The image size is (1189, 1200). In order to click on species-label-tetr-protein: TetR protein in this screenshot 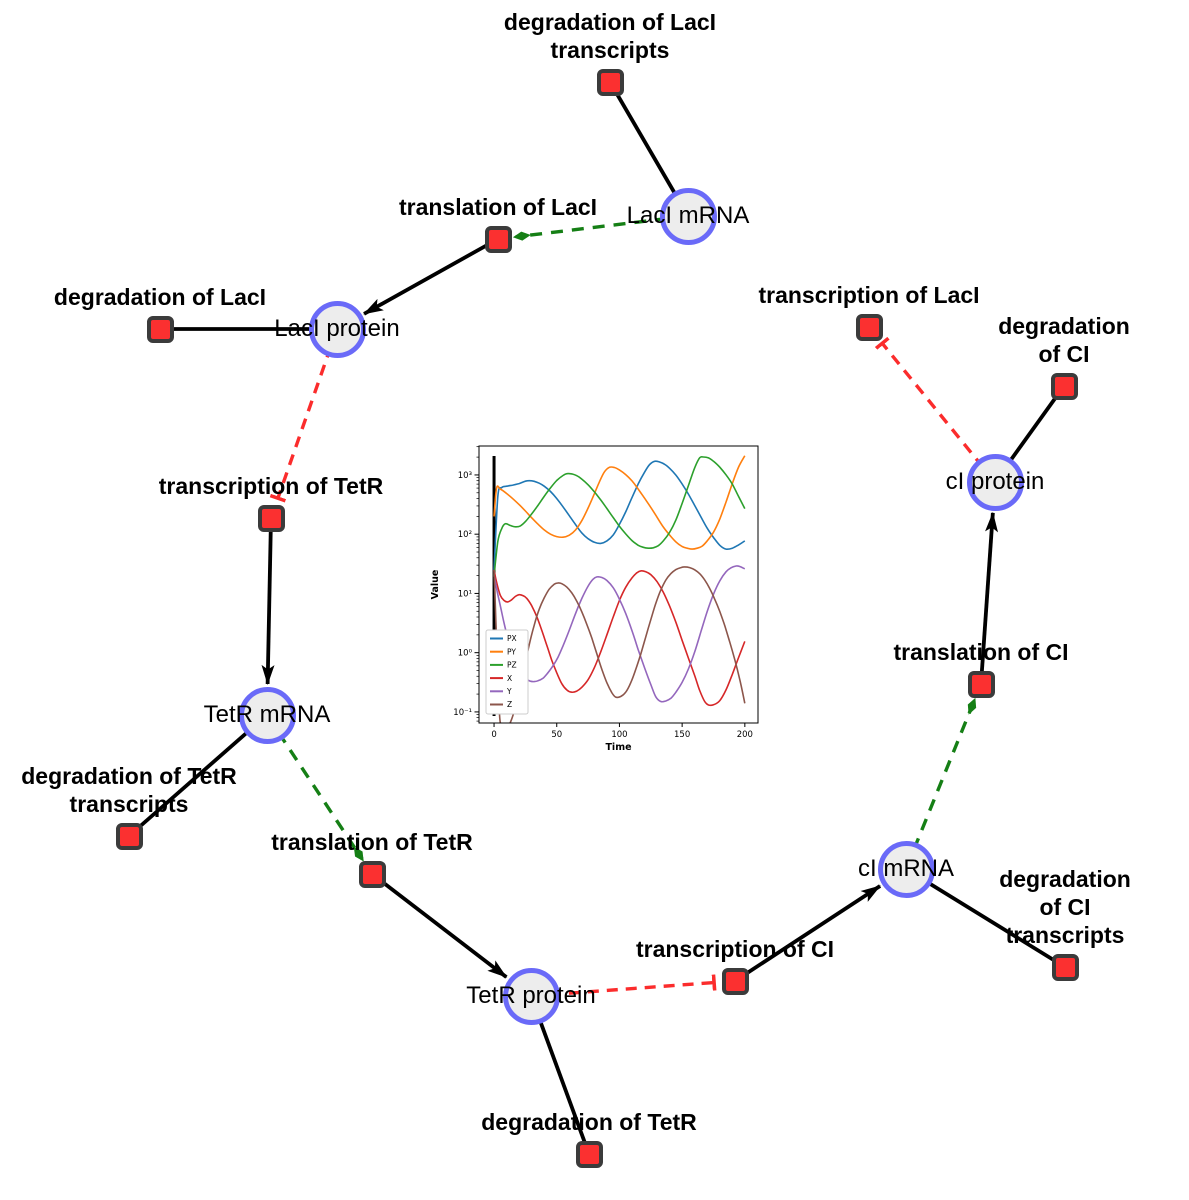, I will do `click(531, 995)`.